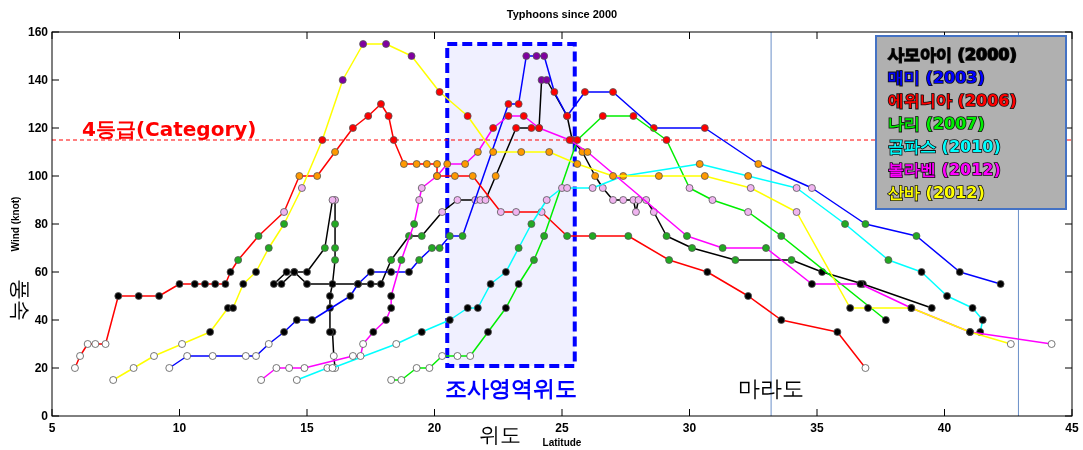  I want to click on x-tick-label: 10, so click(179, 428).